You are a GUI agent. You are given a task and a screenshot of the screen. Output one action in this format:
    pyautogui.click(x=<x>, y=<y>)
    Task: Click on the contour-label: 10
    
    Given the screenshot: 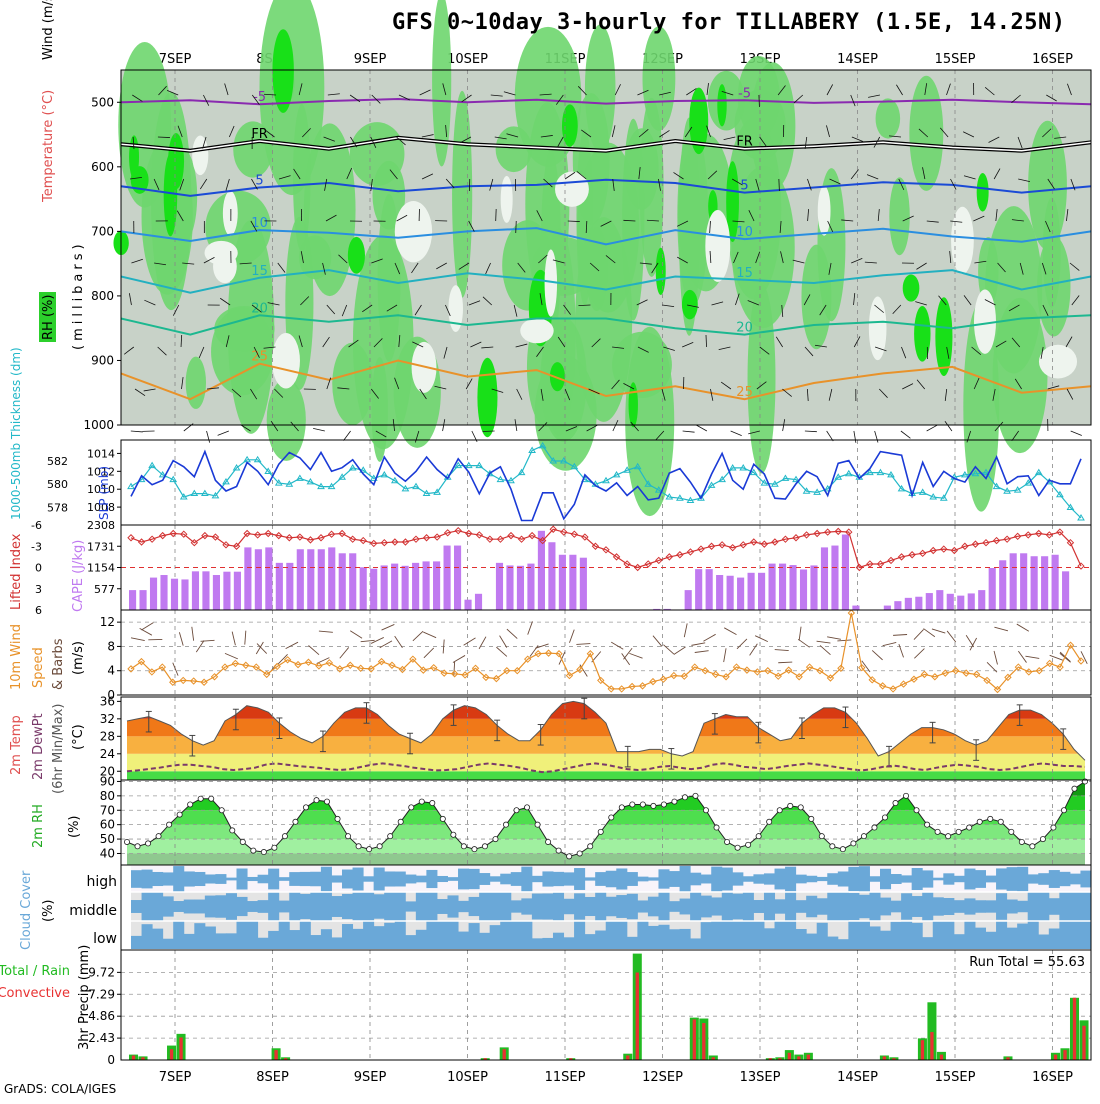 What is the action you would take?
    pyautogui.click(x=259, y=223)
    